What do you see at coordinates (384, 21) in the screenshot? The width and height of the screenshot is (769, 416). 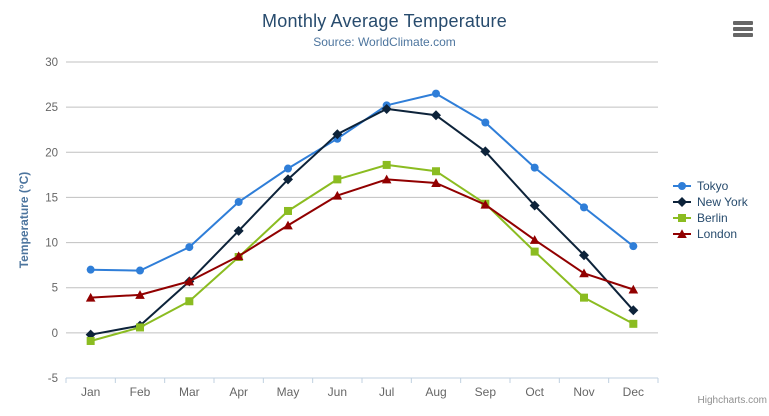 I see `chart-title: Monthly Average Temperature` at bounding box center [384, 21].